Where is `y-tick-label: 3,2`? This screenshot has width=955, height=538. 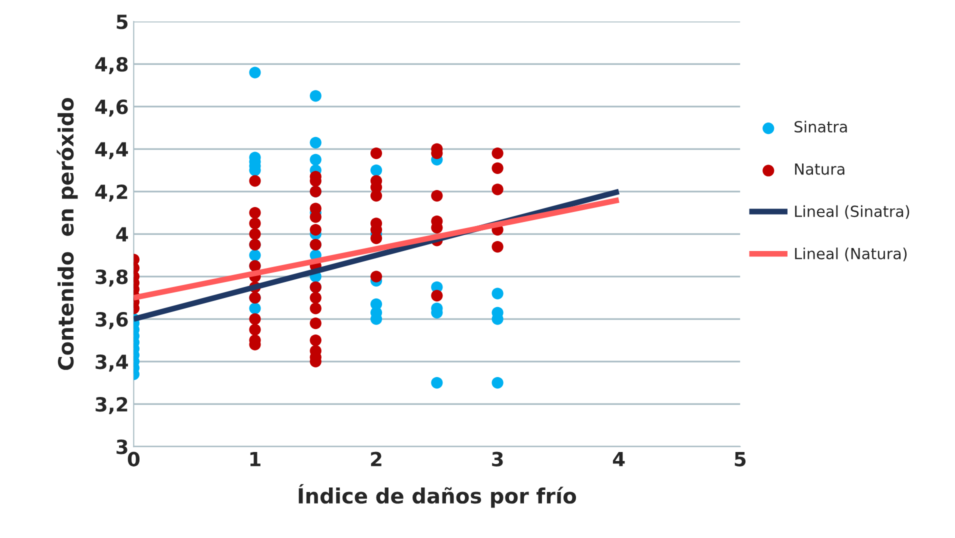
y-tick-label: 3,2 is located at coordinates (112, 405).